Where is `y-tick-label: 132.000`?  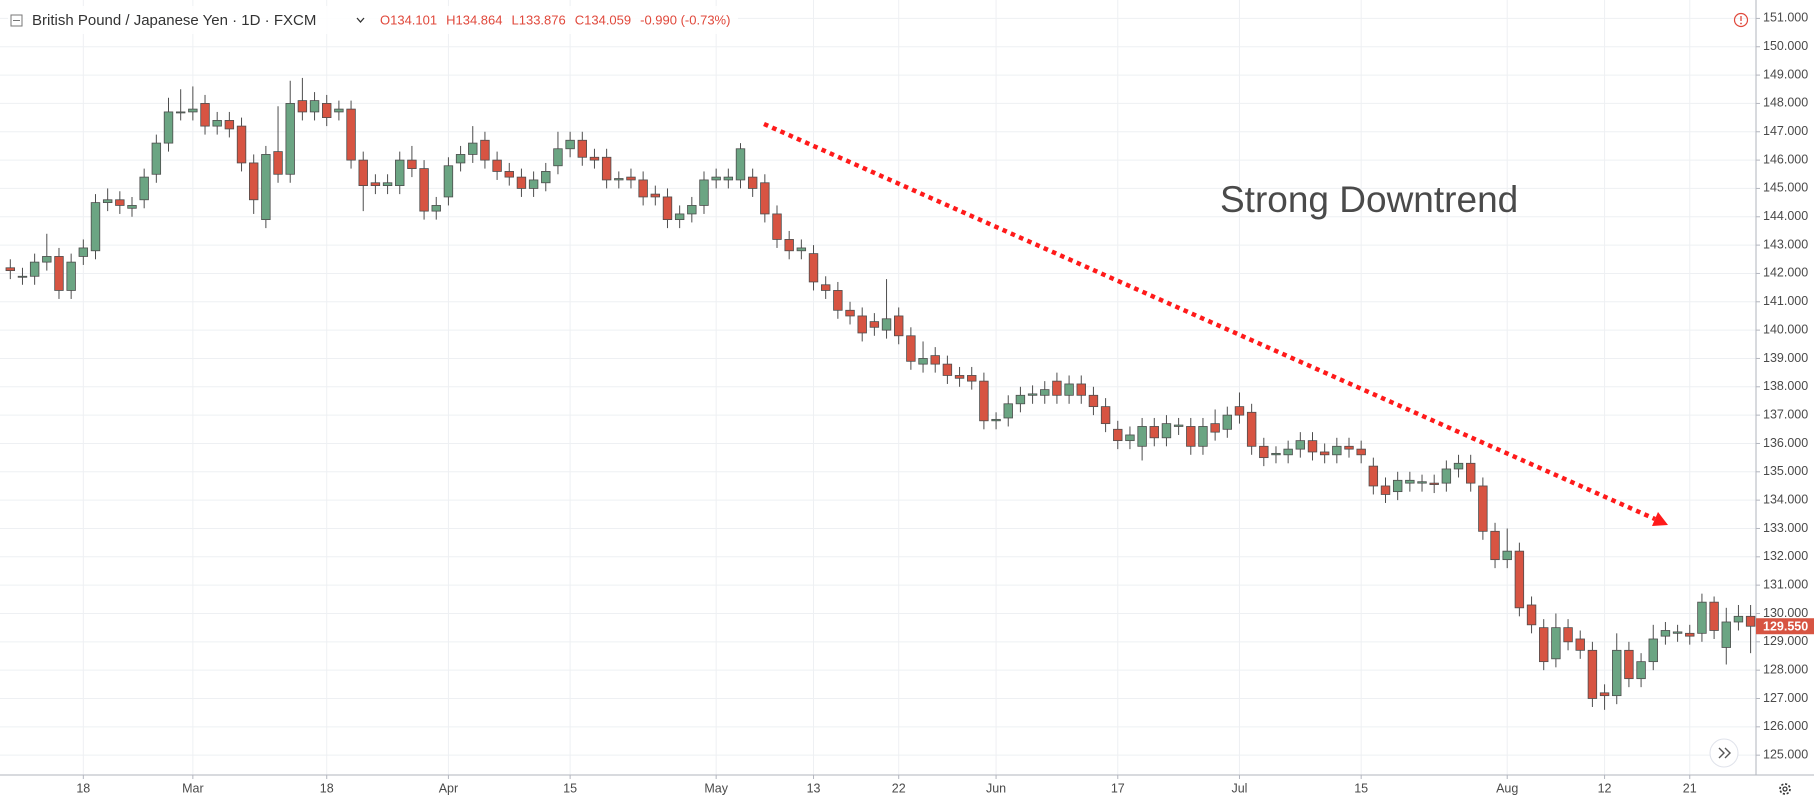 y-tick-label: 132.000 is located at coordinates (1785, 556).